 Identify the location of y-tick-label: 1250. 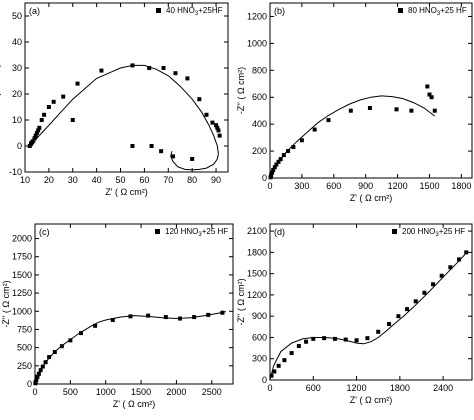
(22, 293).